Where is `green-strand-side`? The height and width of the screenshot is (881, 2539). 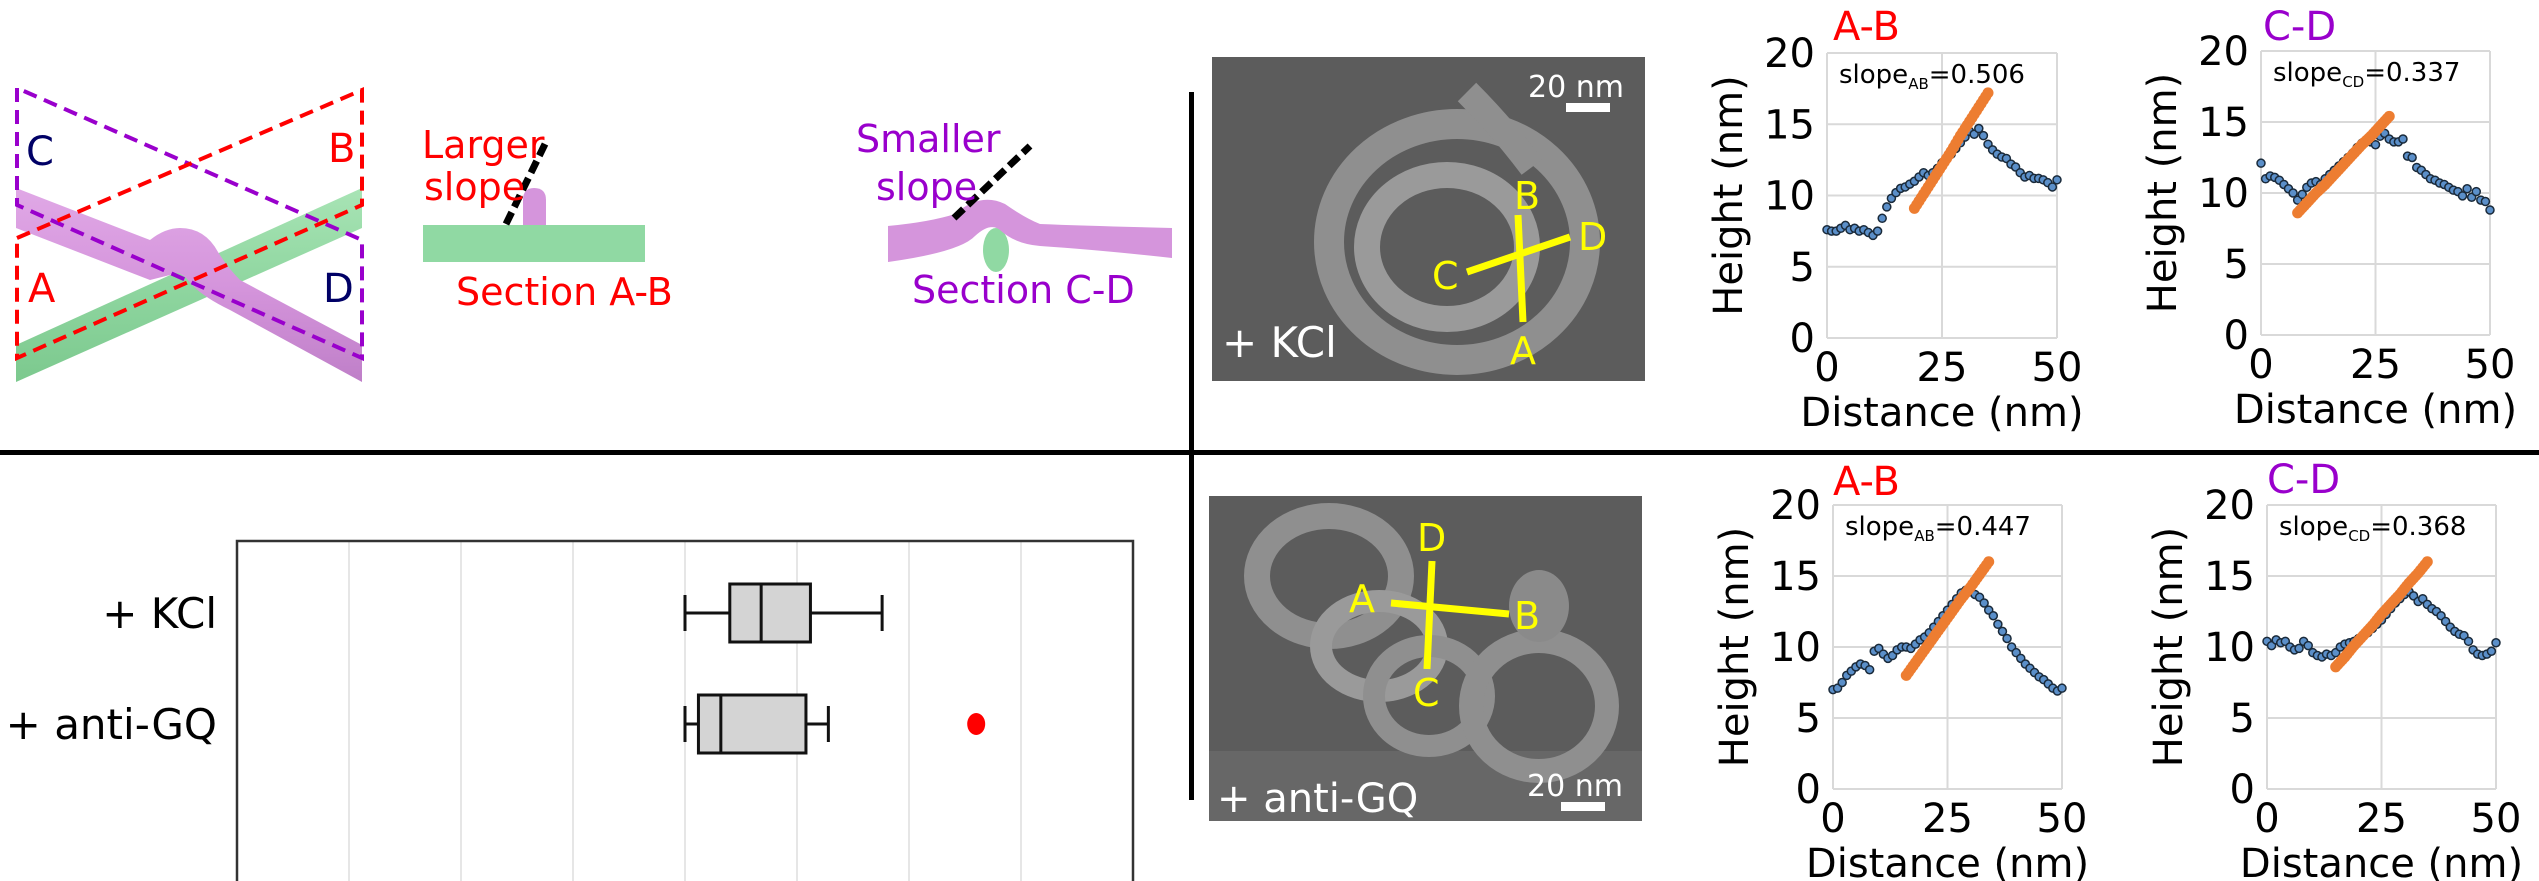 green-strand-side is located at coordinates (534, 243).